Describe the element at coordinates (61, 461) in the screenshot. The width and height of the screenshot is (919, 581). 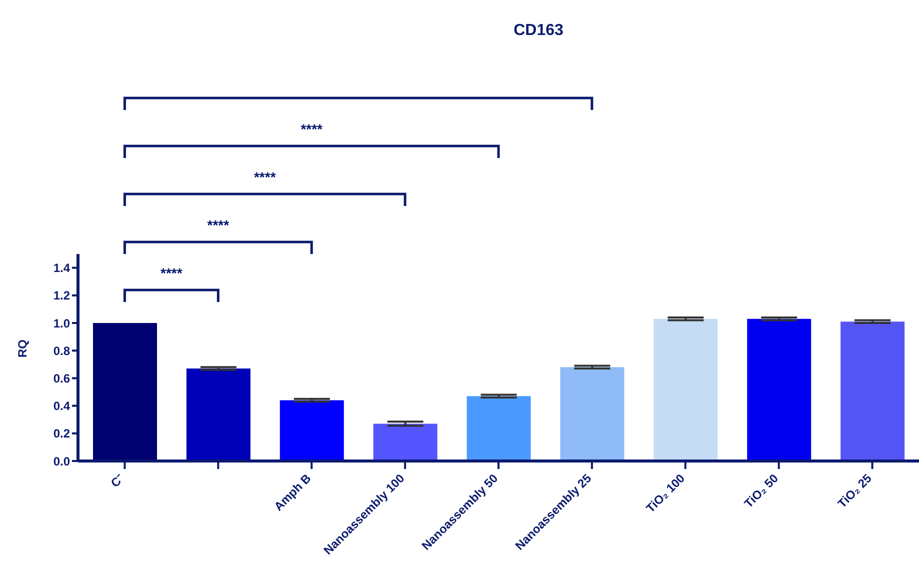
I see `y-tick-label: 0.0` at that location.